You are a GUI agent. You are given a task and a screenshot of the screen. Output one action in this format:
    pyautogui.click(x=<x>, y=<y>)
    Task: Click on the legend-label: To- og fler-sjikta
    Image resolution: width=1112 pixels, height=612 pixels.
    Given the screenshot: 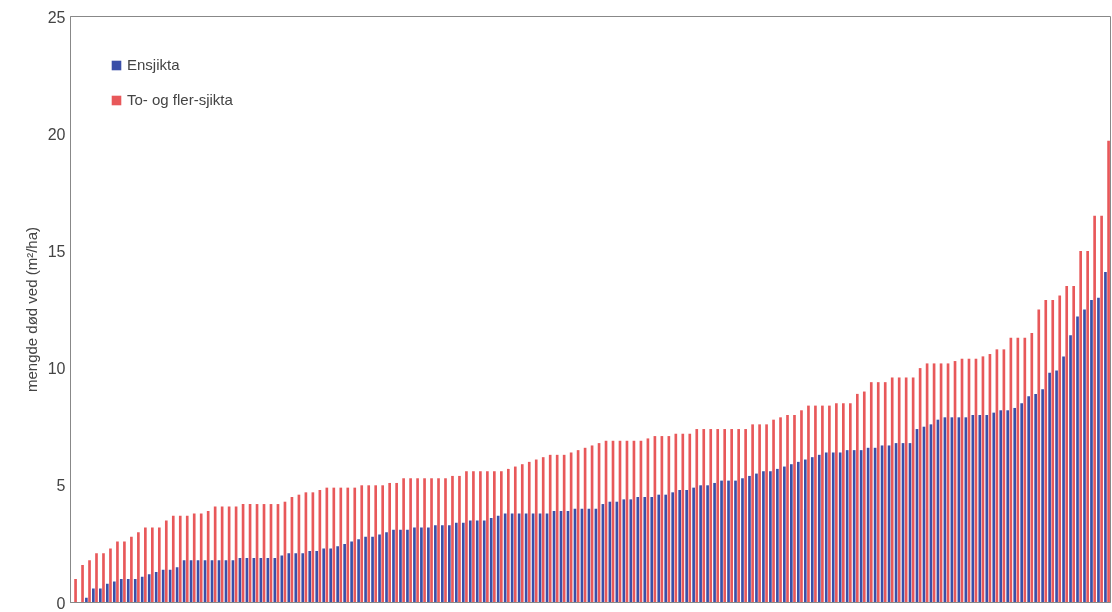 What is the action you would take?
    pyautogui.click(x=180, y=99)
    